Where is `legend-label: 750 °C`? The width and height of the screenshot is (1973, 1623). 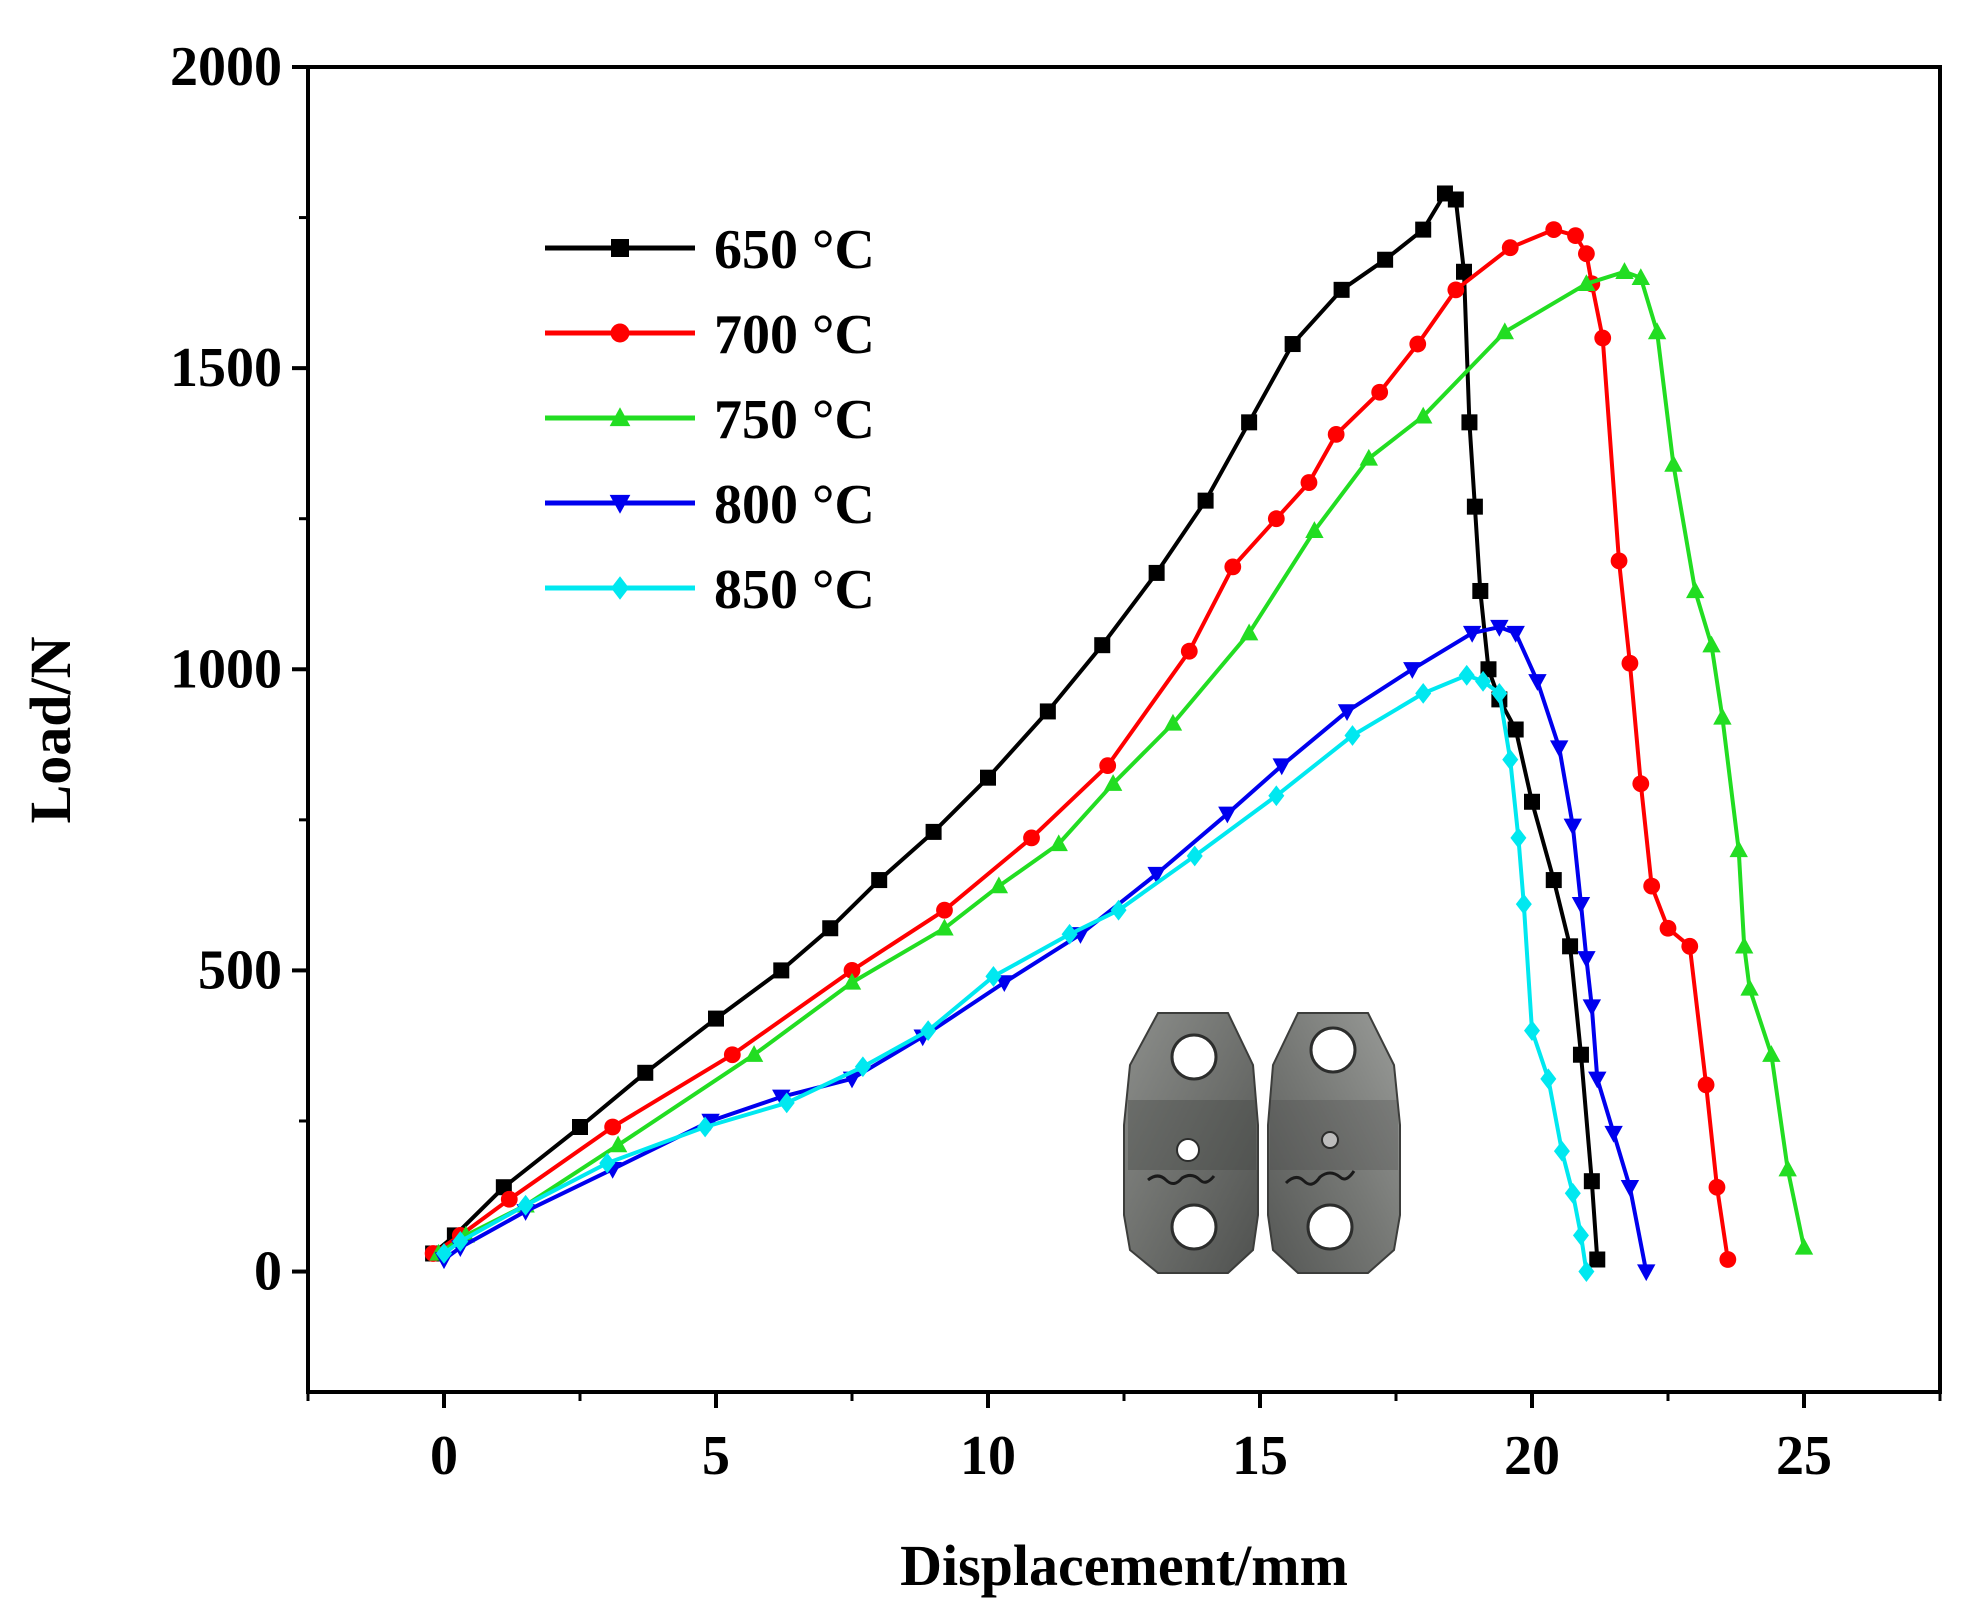
legend-label: 750 °C is located at coordinates (794, 420).